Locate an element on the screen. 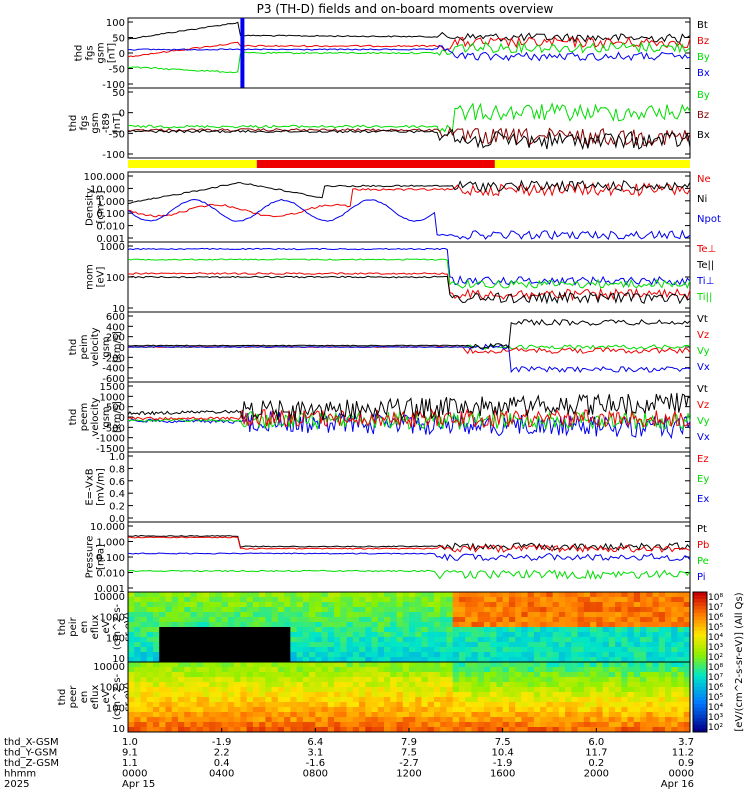 The image size is (750, 800). trace-tiperp is located at coordinates (409, 266).